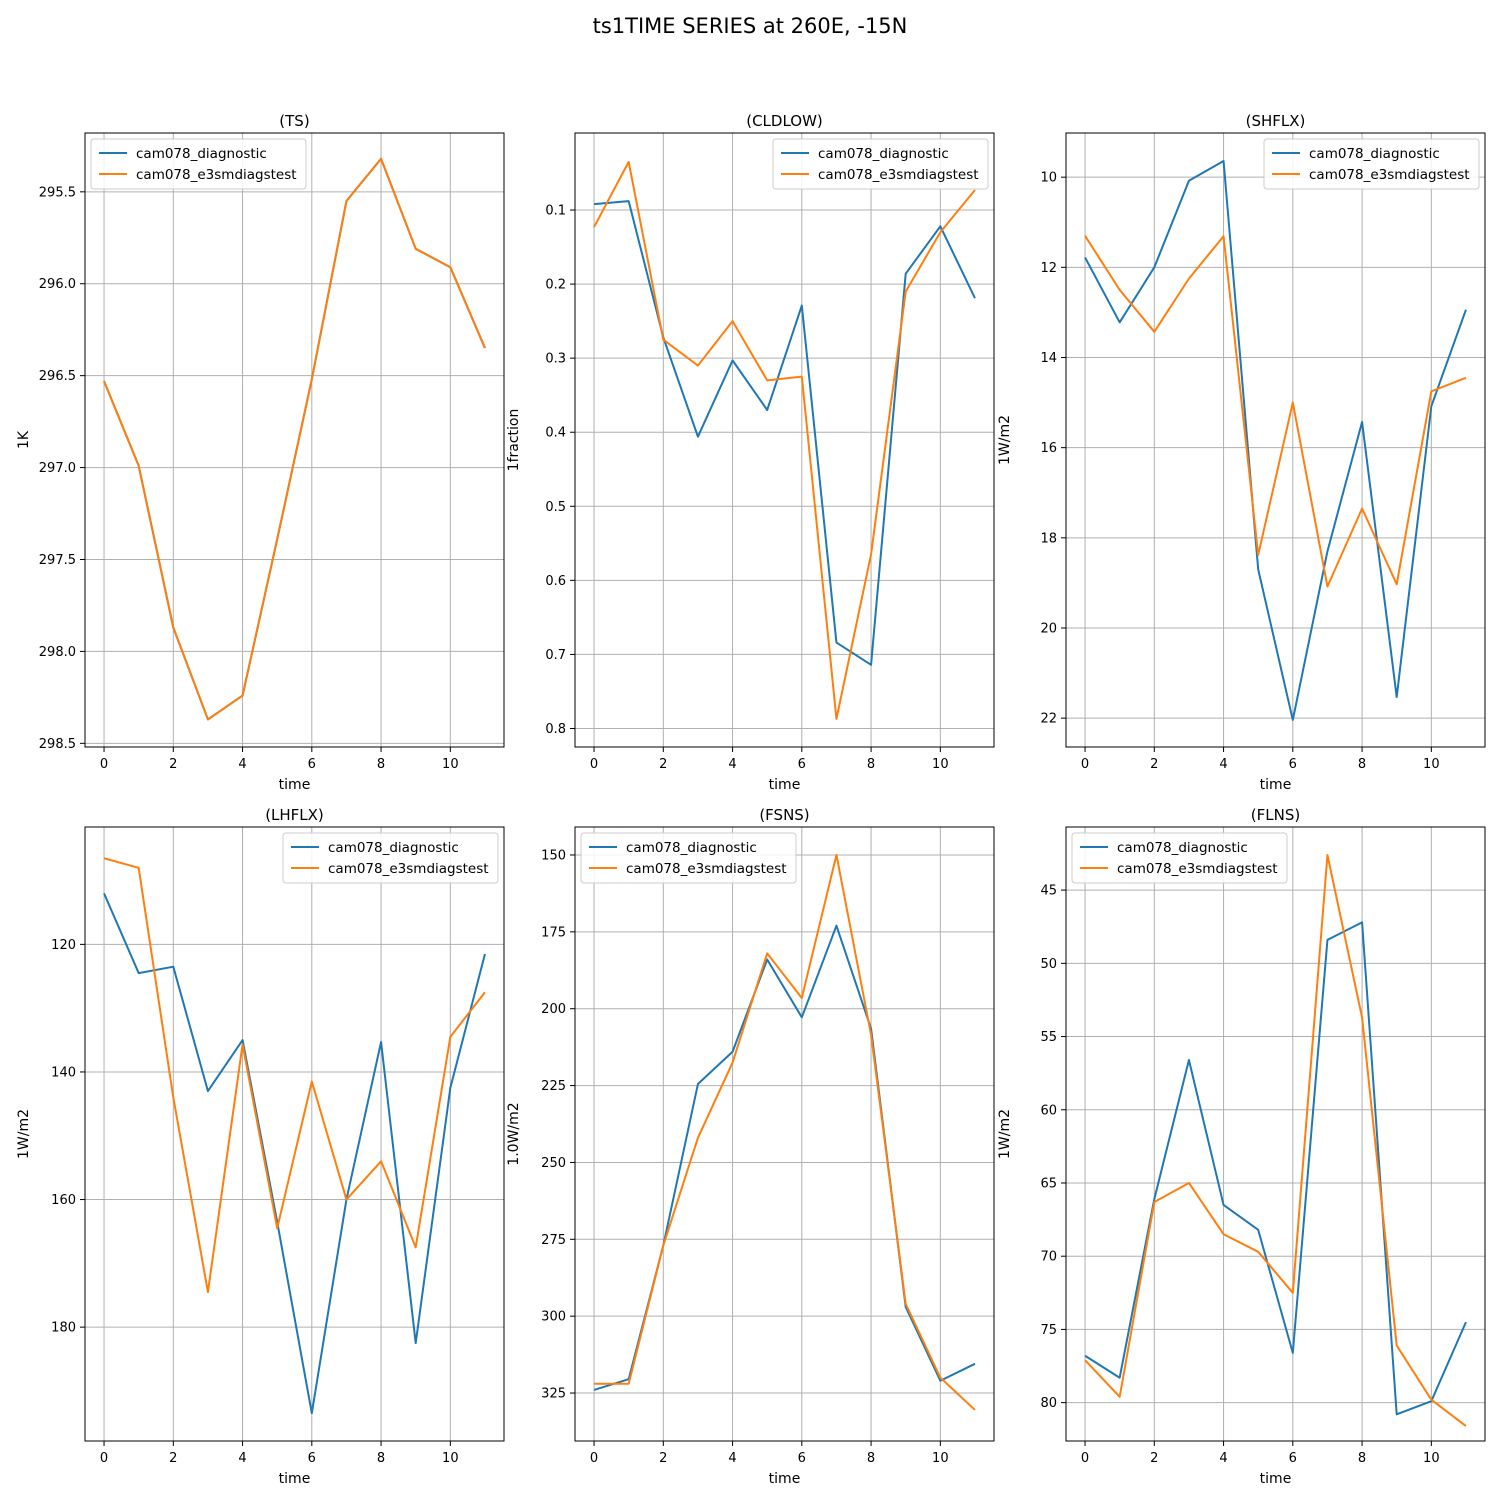 This screenshot has width=1500, height=1500. I want to click on y-tick-label: 225, so click(553, 1086).